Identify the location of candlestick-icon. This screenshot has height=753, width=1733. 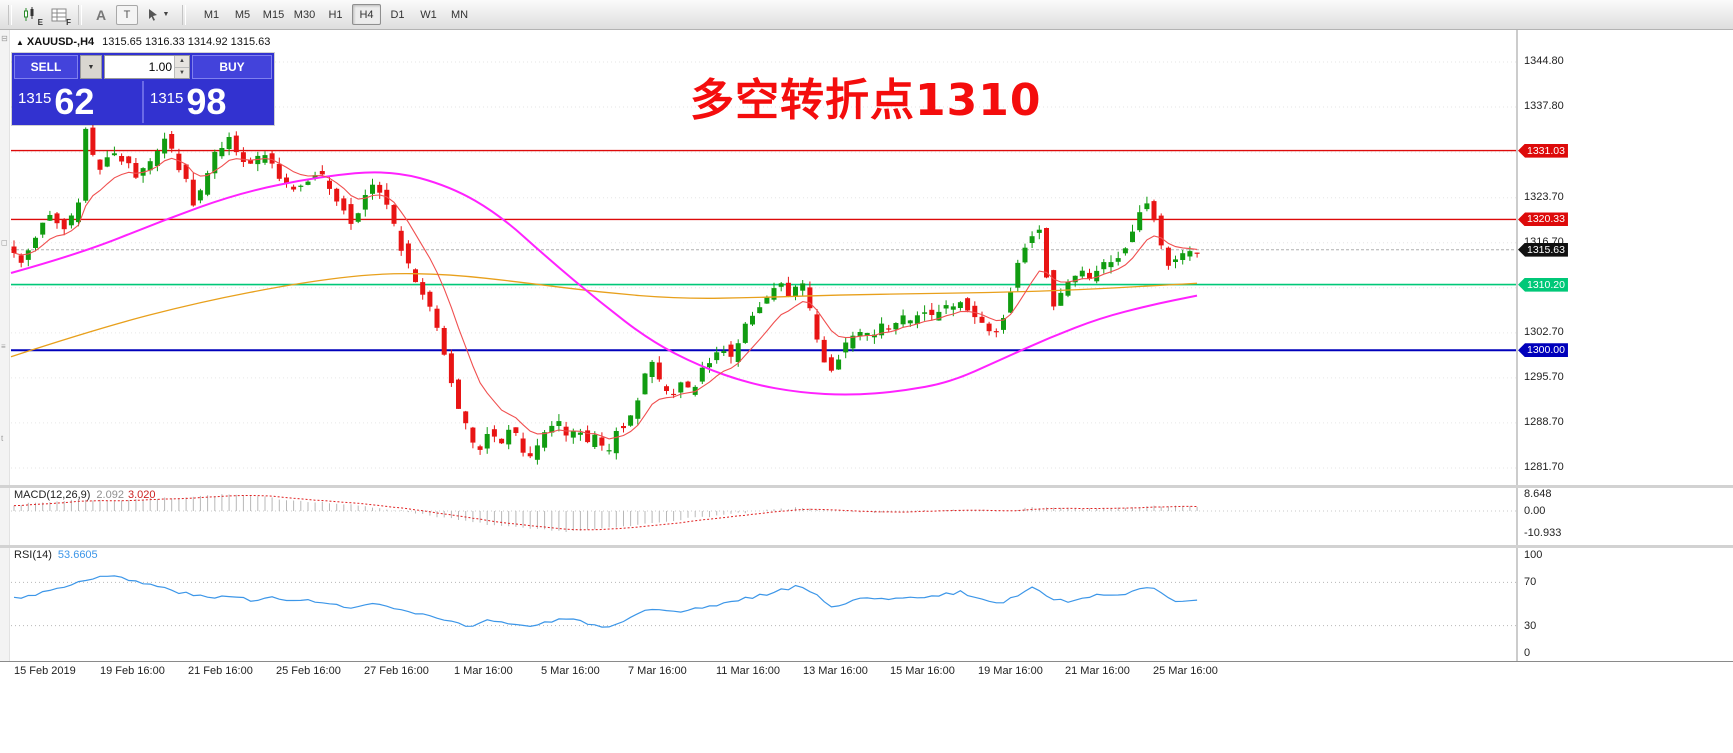
(29, 14).